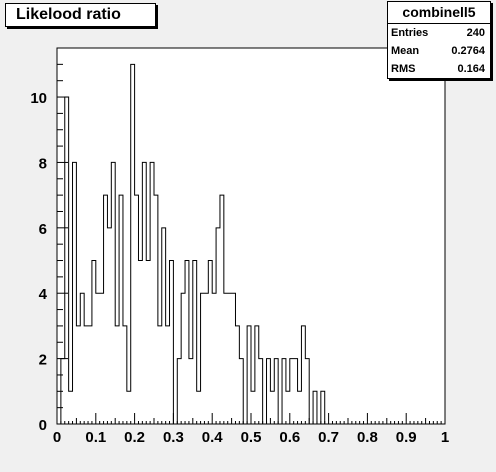 Image resolution: width=496 pixels, height=472 pixels. What do you see at coordinates (43, 163) in the screenshot?
I see `y-tick-label: 8` at bounding box center [43, 163].